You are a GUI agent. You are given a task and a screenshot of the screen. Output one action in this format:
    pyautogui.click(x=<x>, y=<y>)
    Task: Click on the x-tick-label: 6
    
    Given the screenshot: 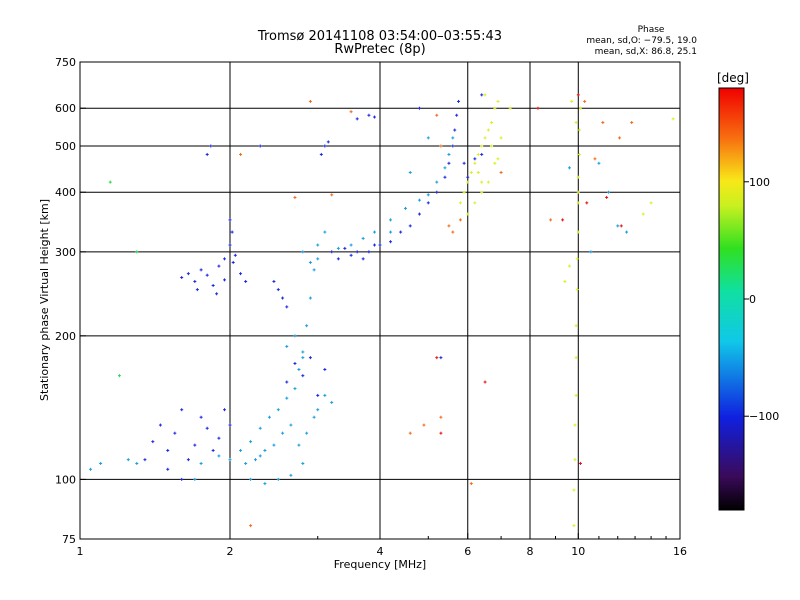 What is the action you would take?
    pyautogui.click(x=467, y=551)
    